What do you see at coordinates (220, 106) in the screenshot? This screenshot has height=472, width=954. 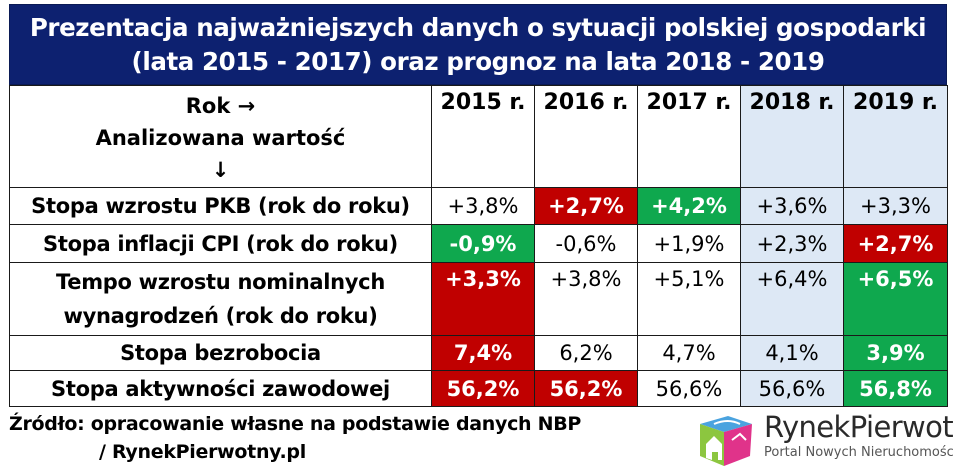 I see `year-axis-label: Rok →` at bounding box center [220, 106].